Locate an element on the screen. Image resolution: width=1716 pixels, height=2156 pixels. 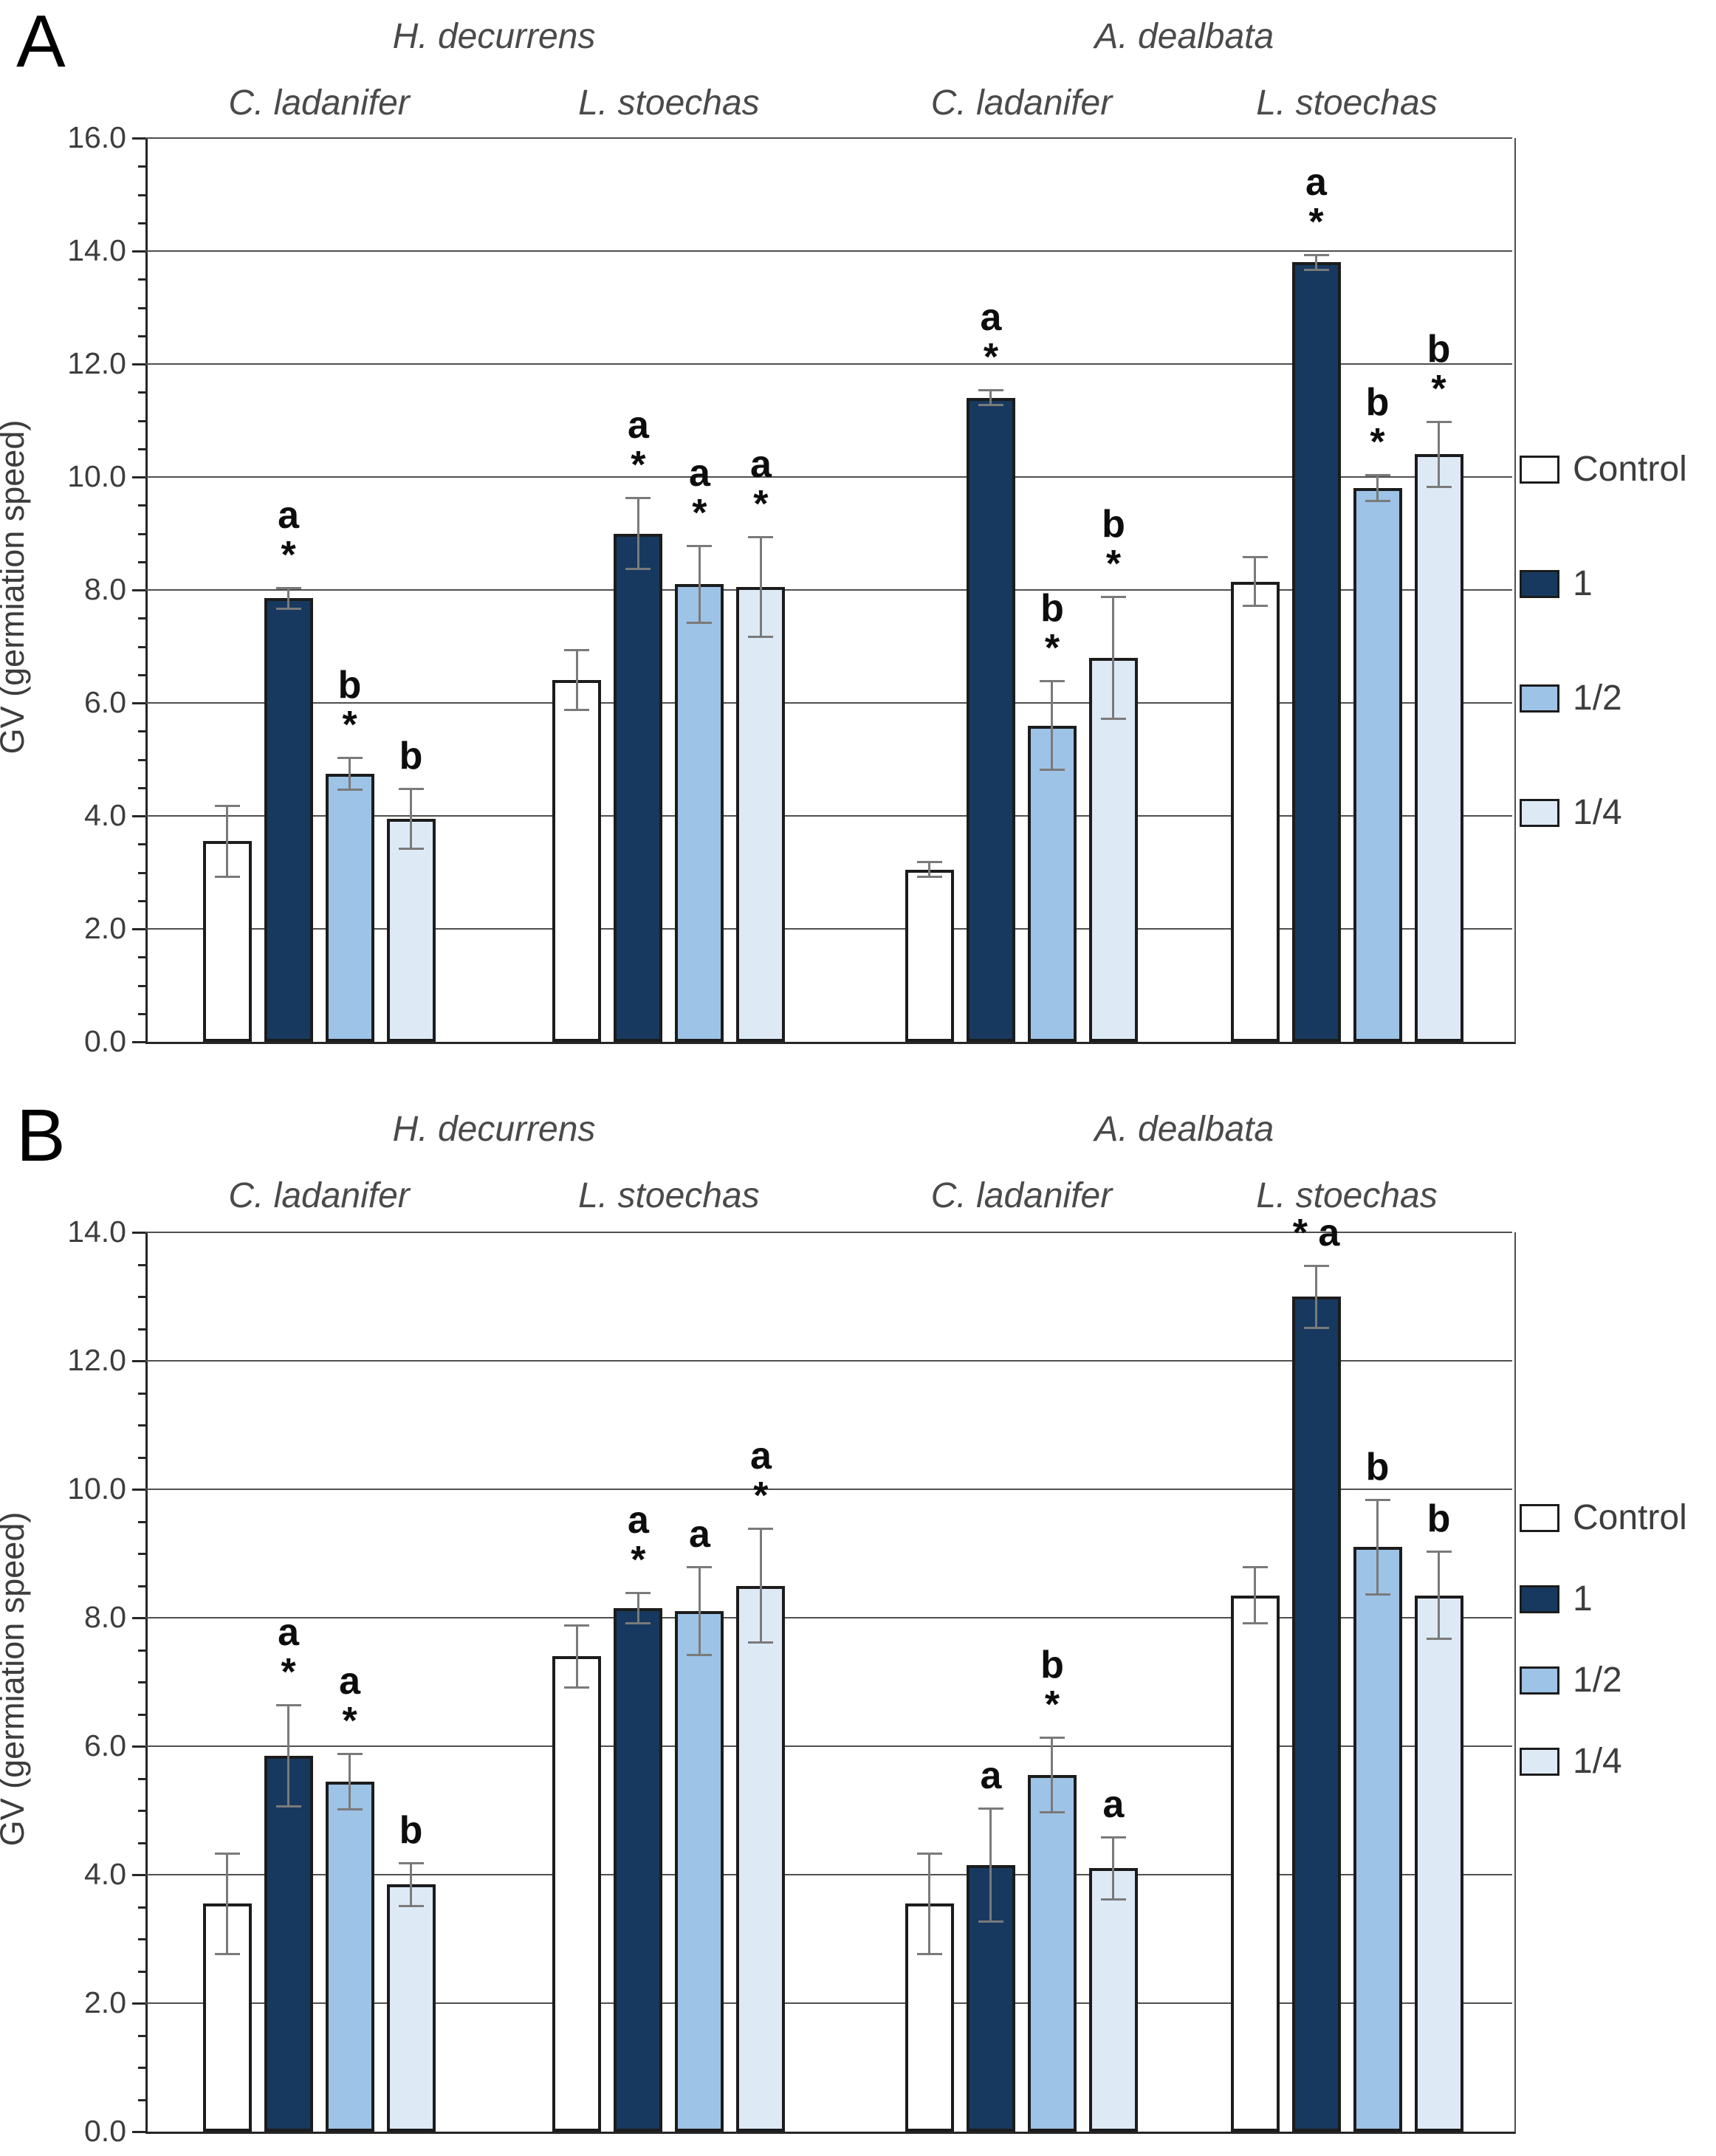
y-axis-tick-label: 12.0 is located at coordinates (96, 363).